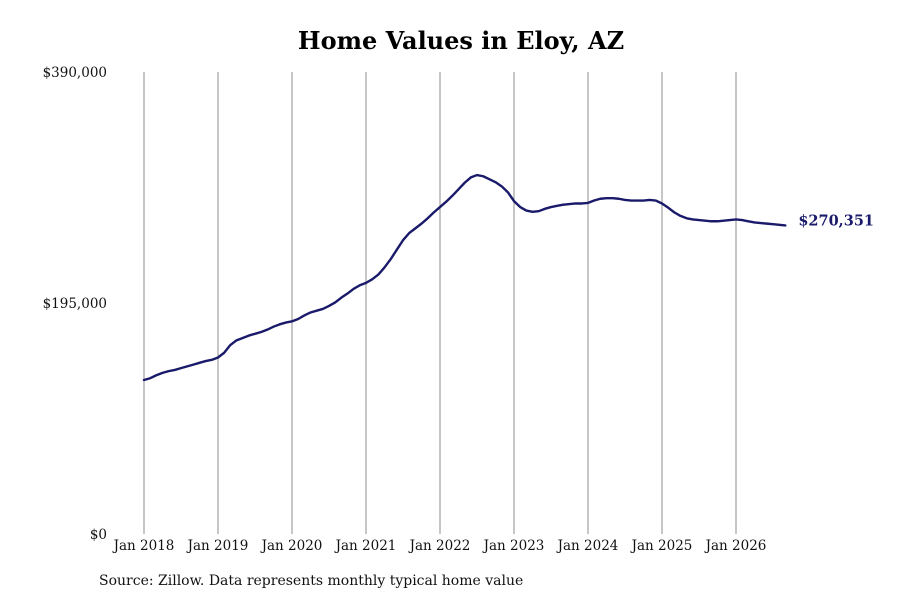  I want to click on x-tick-label: Jan 2021, so click(365, 546).